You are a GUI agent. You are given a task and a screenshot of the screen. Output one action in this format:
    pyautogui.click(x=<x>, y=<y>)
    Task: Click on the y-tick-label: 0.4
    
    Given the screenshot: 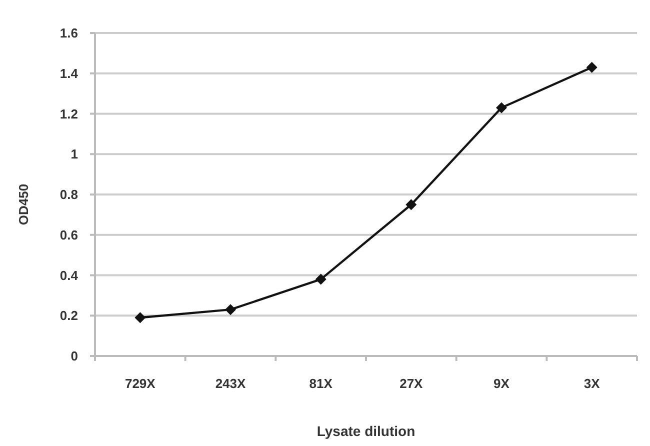 What is the action you would take?
    pyautogui.click(x=69, y=275)
    